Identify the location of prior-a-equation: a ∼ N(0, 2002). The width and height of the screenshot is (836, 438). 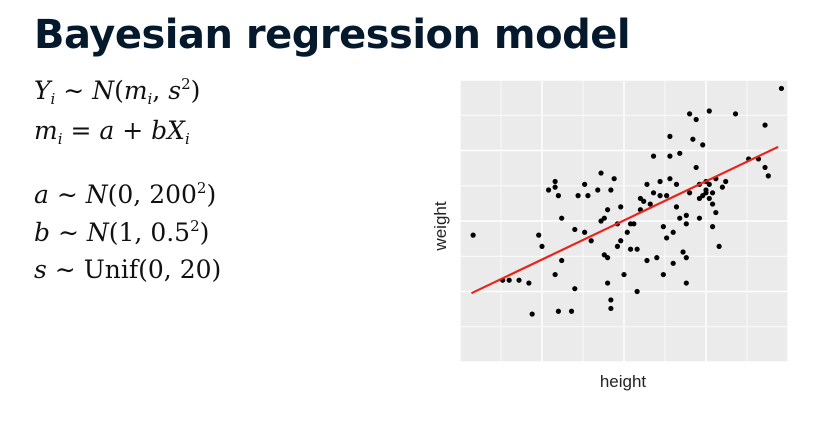
(125, 194).